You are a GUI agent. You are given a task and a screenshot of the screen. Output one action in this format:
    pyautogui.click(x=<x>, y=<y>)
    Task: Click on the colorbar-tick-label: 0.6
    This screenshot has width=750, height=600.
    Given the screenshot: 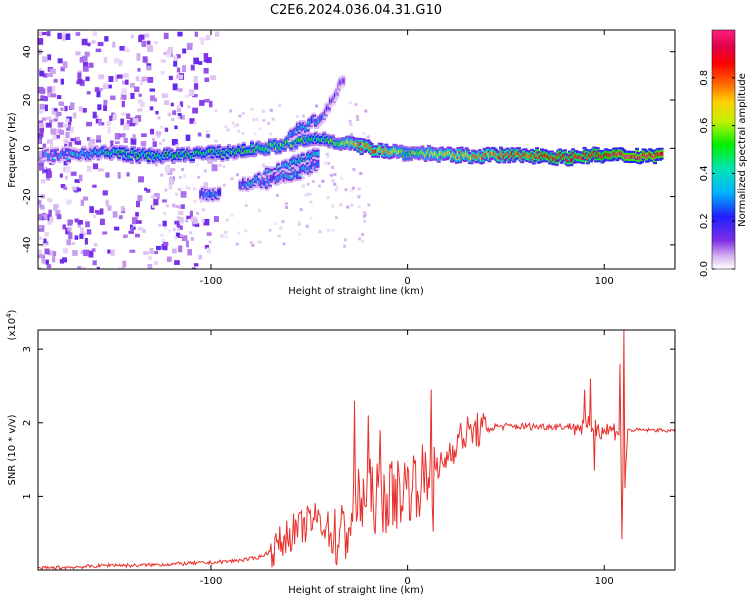 What is the action you would take?
    pyautogui.click(x=704, y=126)
    